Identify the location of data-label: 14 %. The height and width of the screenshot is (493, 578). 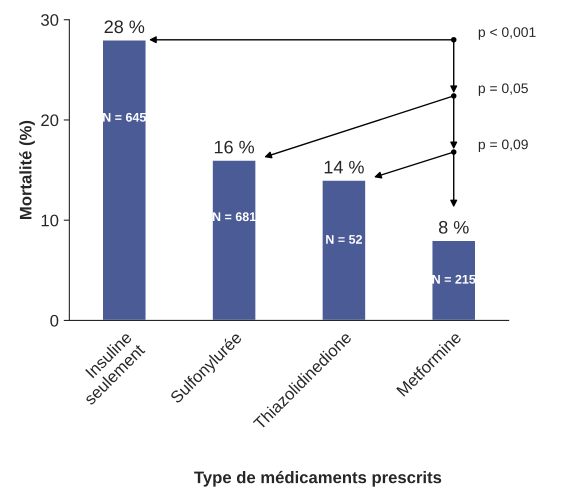
(344, 167).